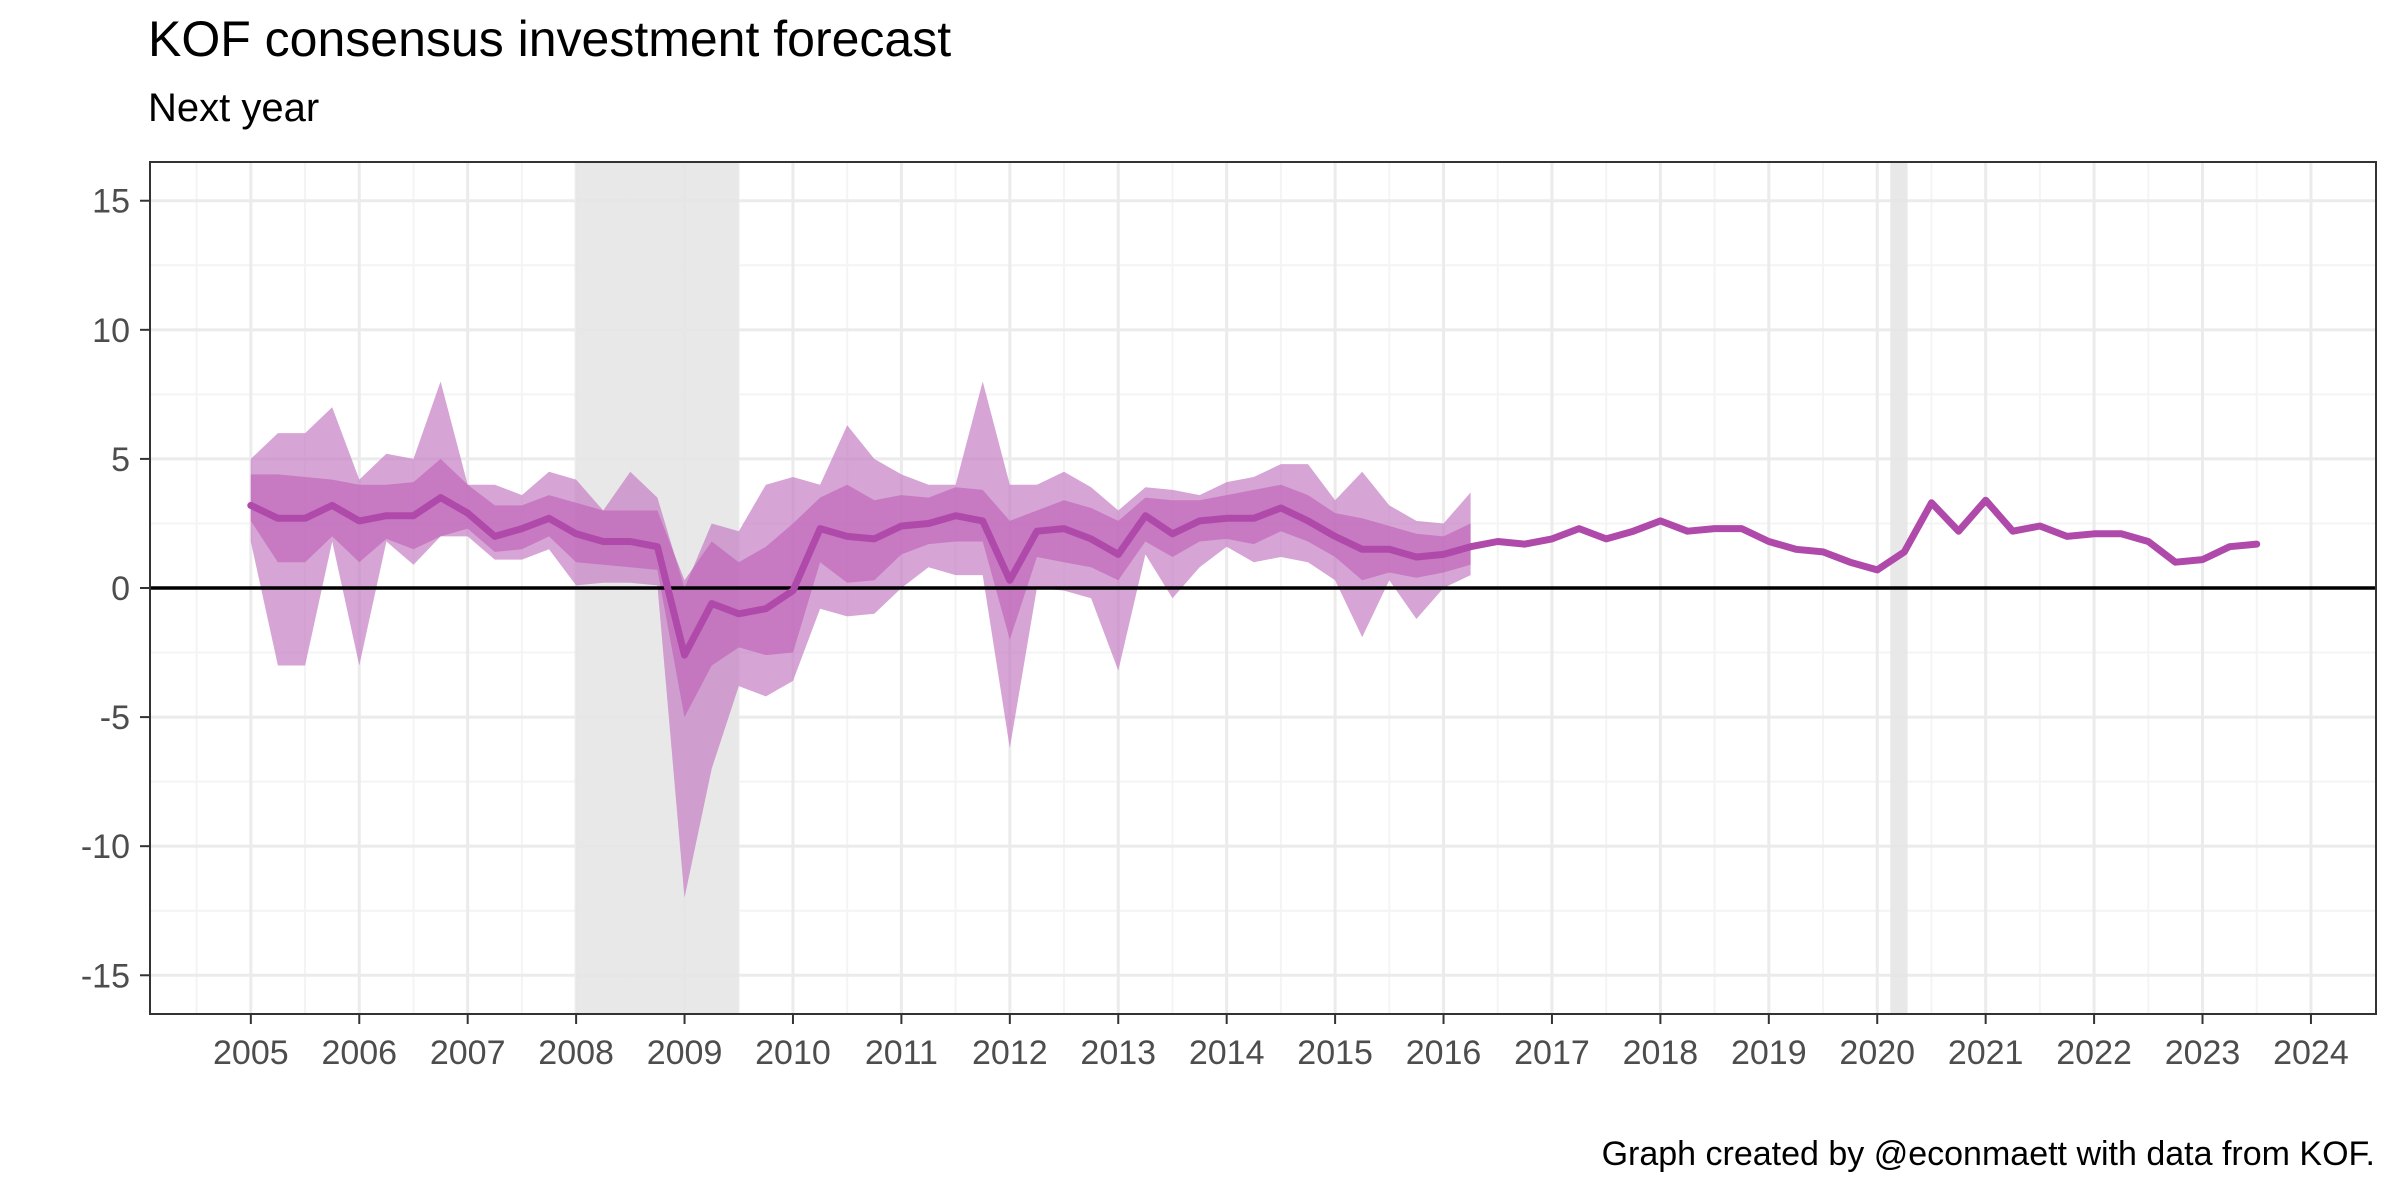 Image resolution: width=2400 pixels, height=1200 pixels. Describe the element at coordinates (468, 1053) in the screenshot. I see `x-tick-label: 2007` at that location.